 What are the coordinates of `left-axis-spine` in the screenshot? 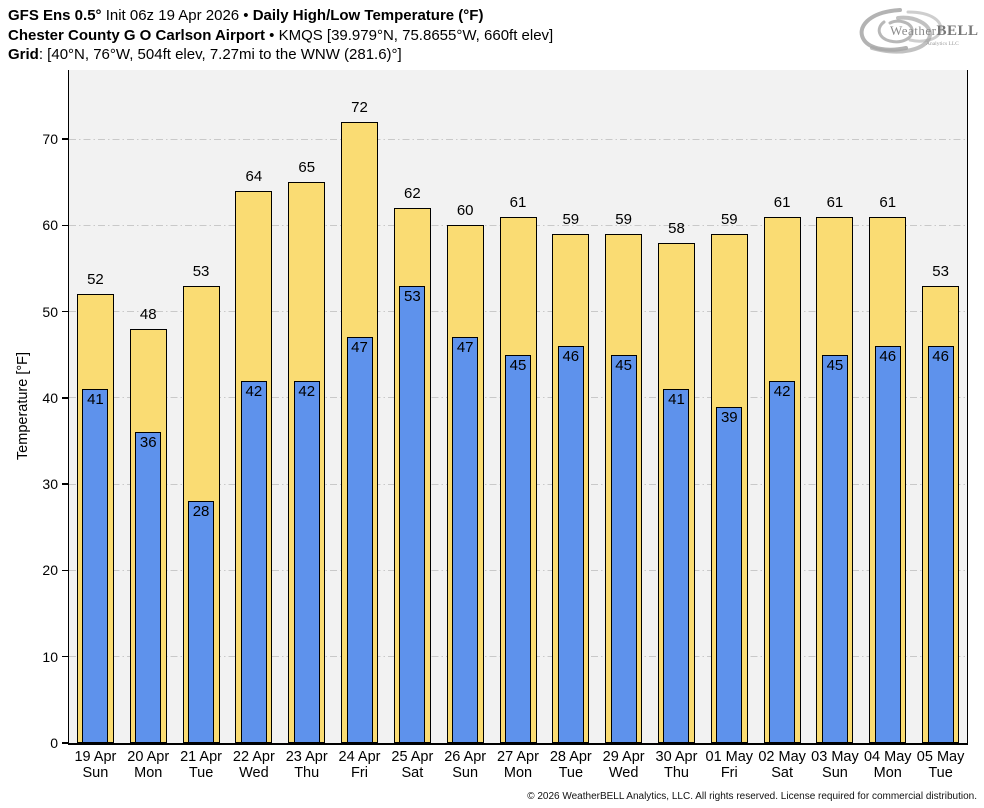 It's located at (69, 406).